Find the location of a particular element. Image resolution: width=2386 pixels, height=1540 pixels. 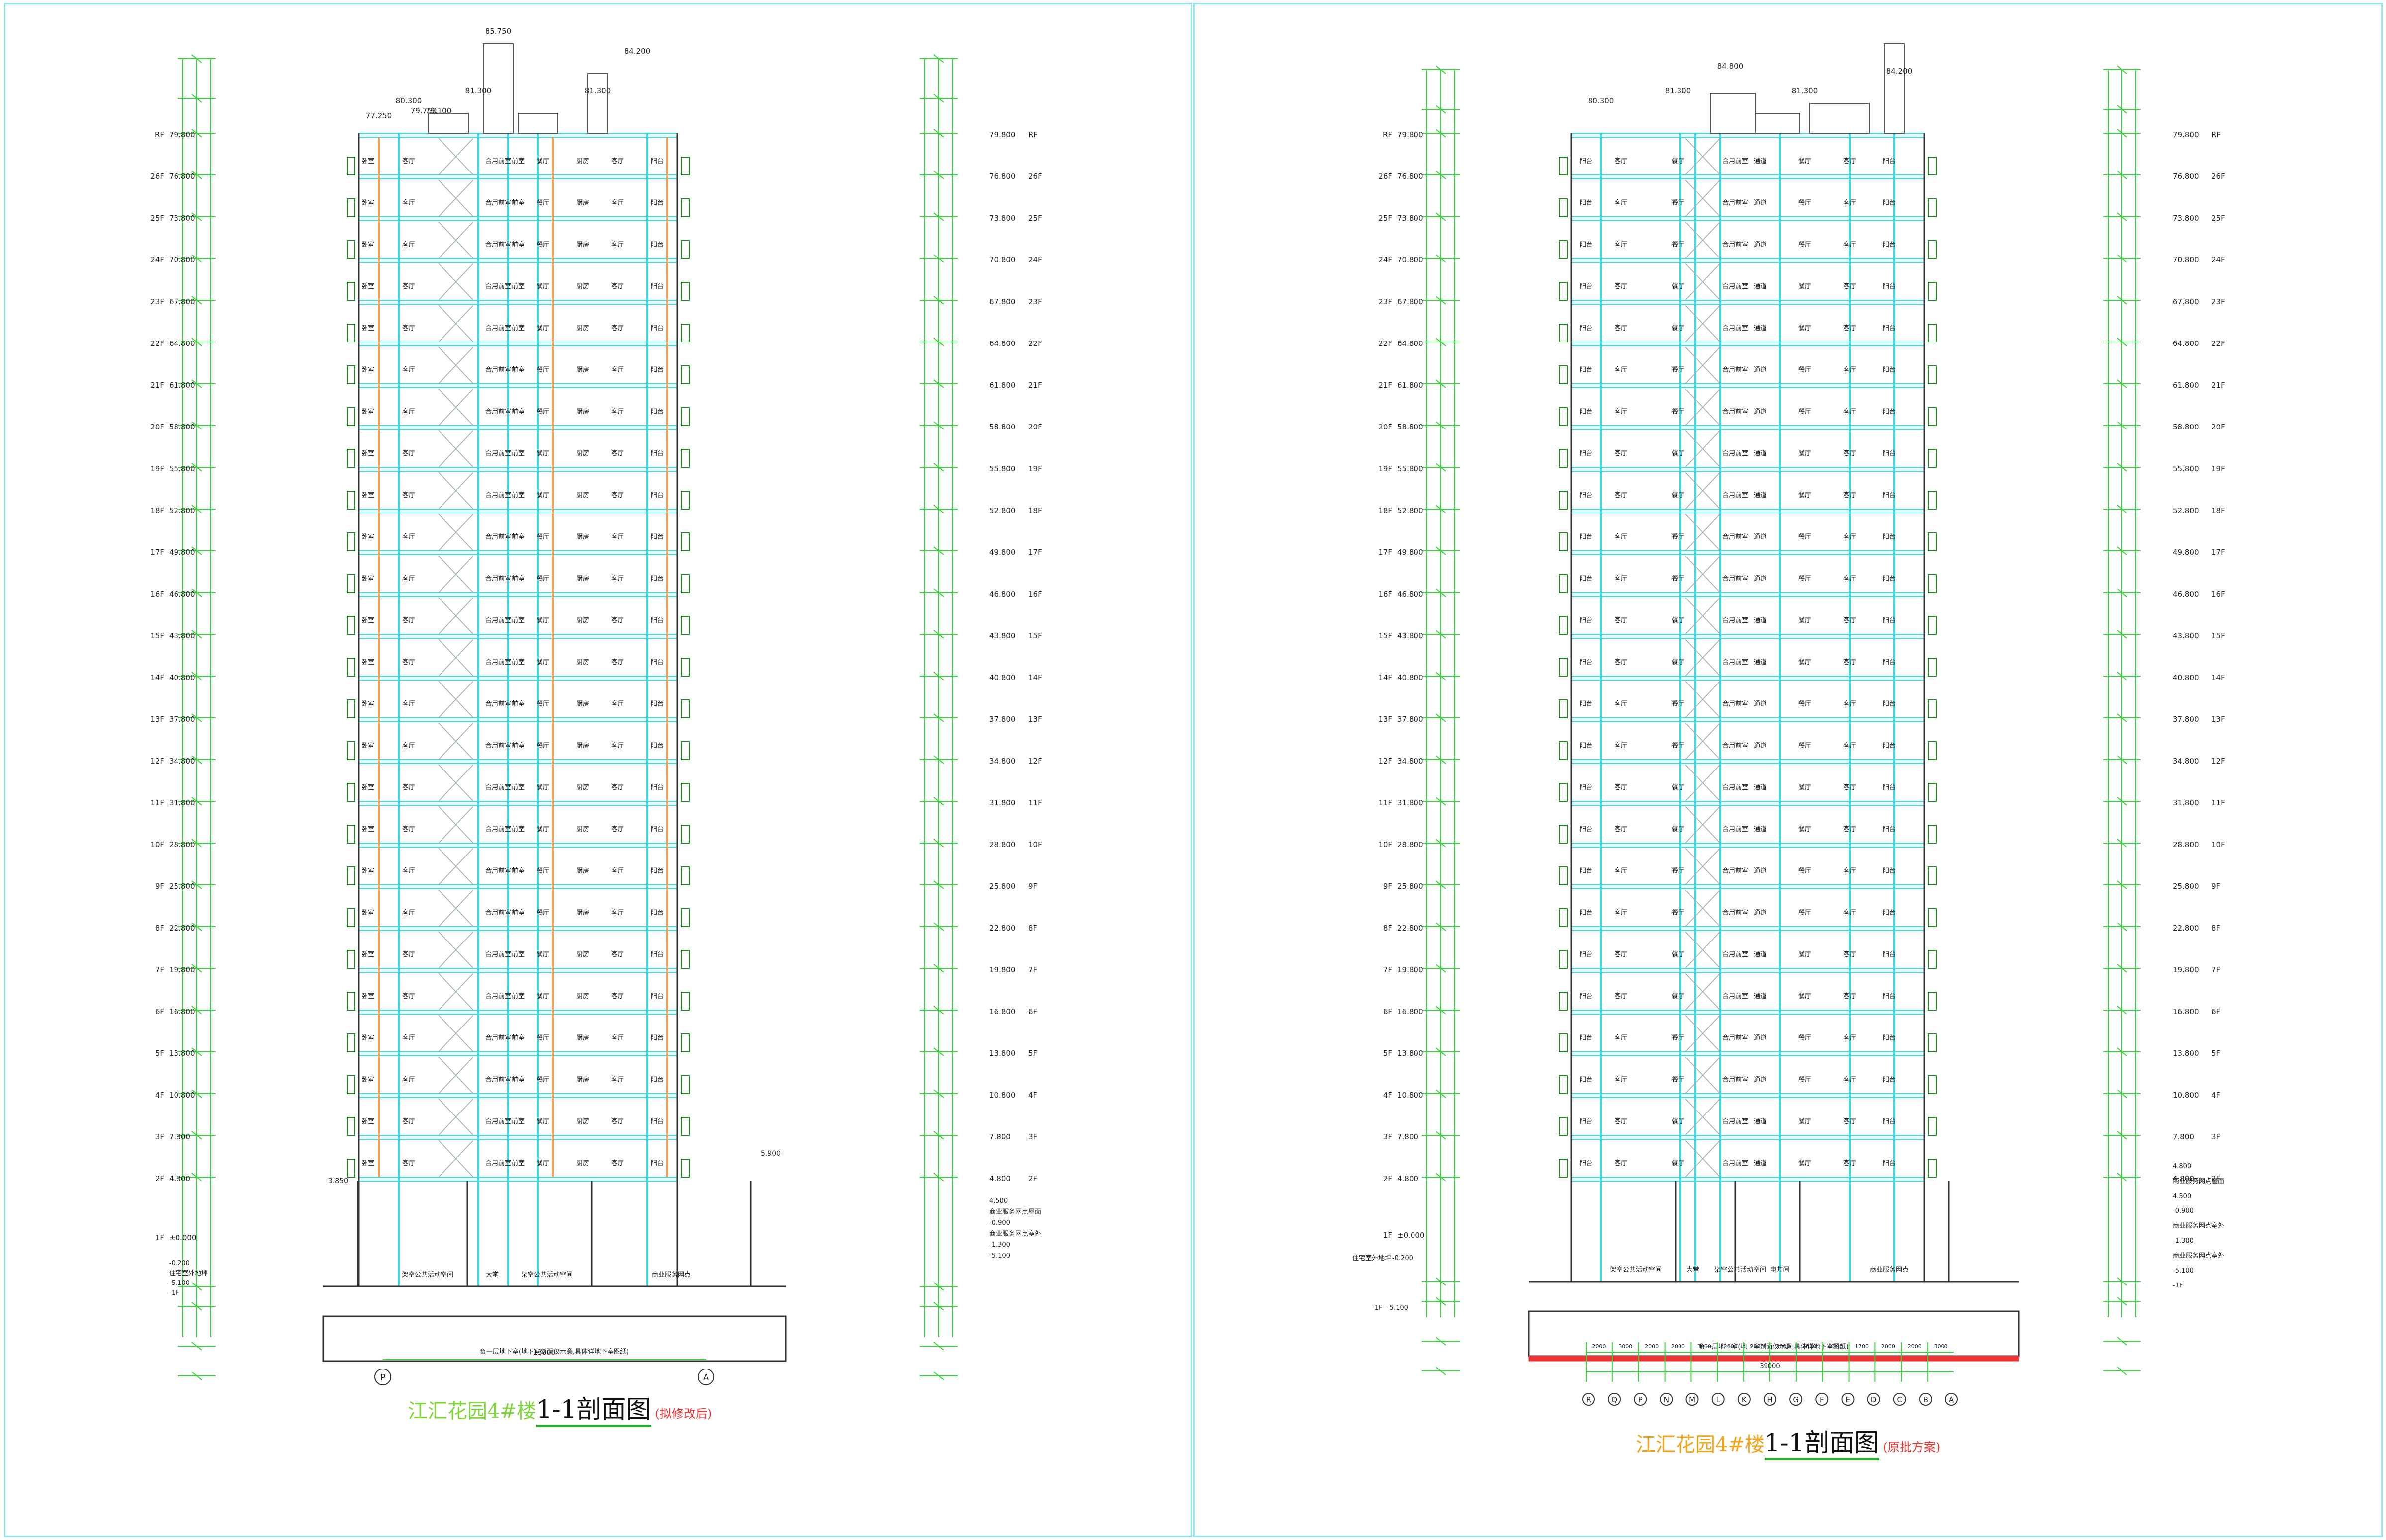

axis-dim-text: 2000 is located at coordinates (1836, 1346).